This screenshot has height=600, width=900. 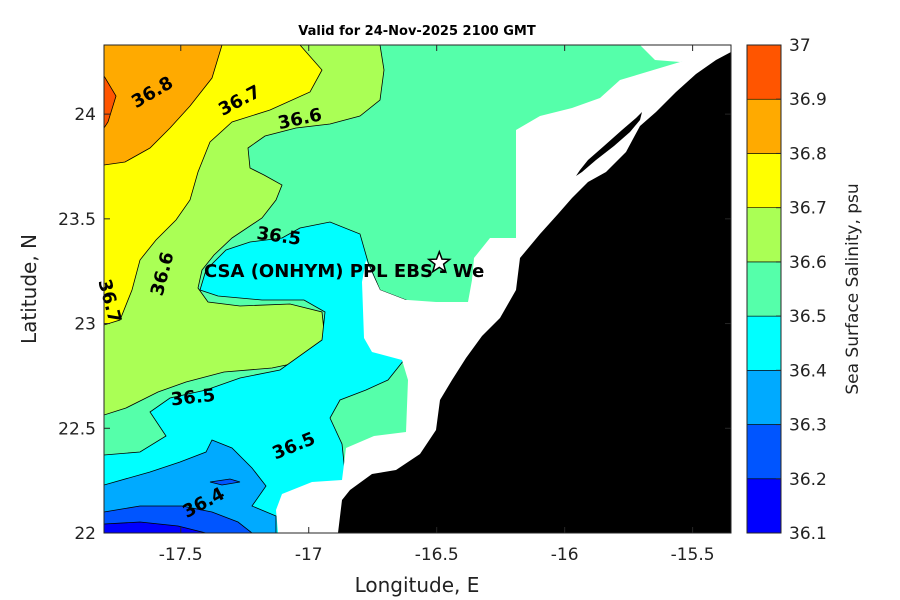 What do you see at coordinates (808, 154) in the screenshot?
I see `colorbar-tick-label: 36.8` at bounding box center [808, 154].